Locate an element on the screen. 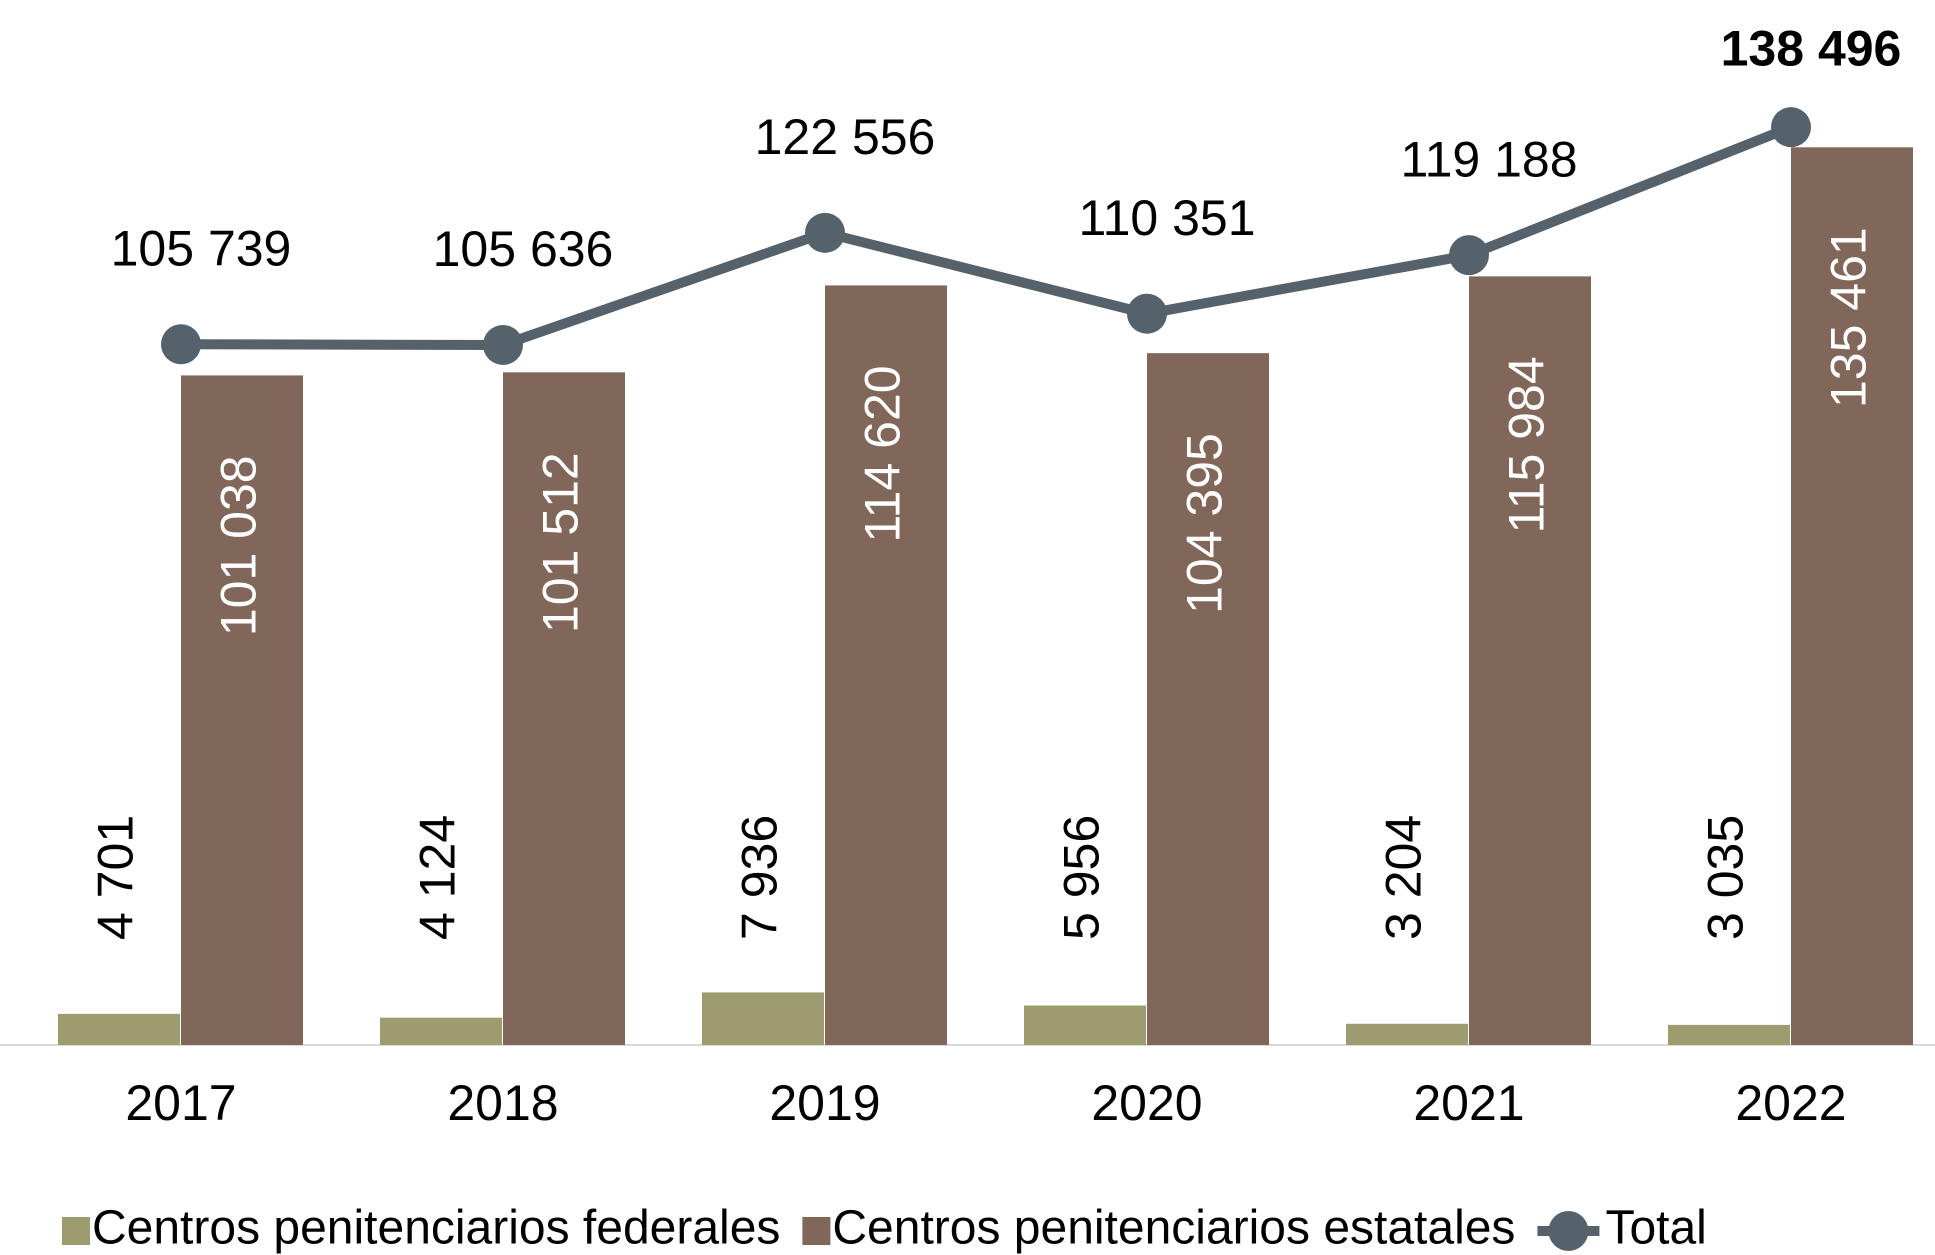 This screenshot has width=1935, height=1255. data-label: 101 038 is located at coordinates (239, 545).